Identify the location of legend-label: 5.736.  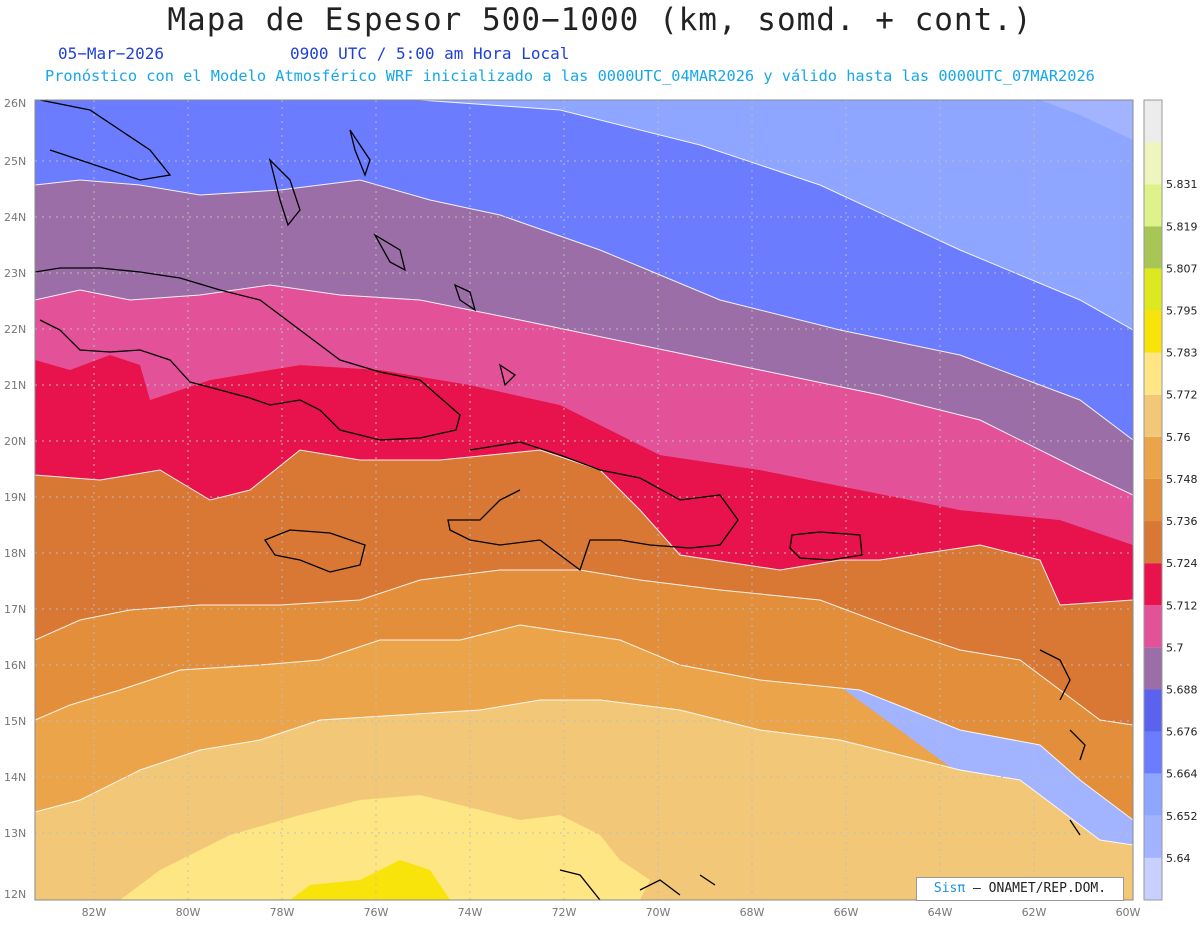
(1182, 521).